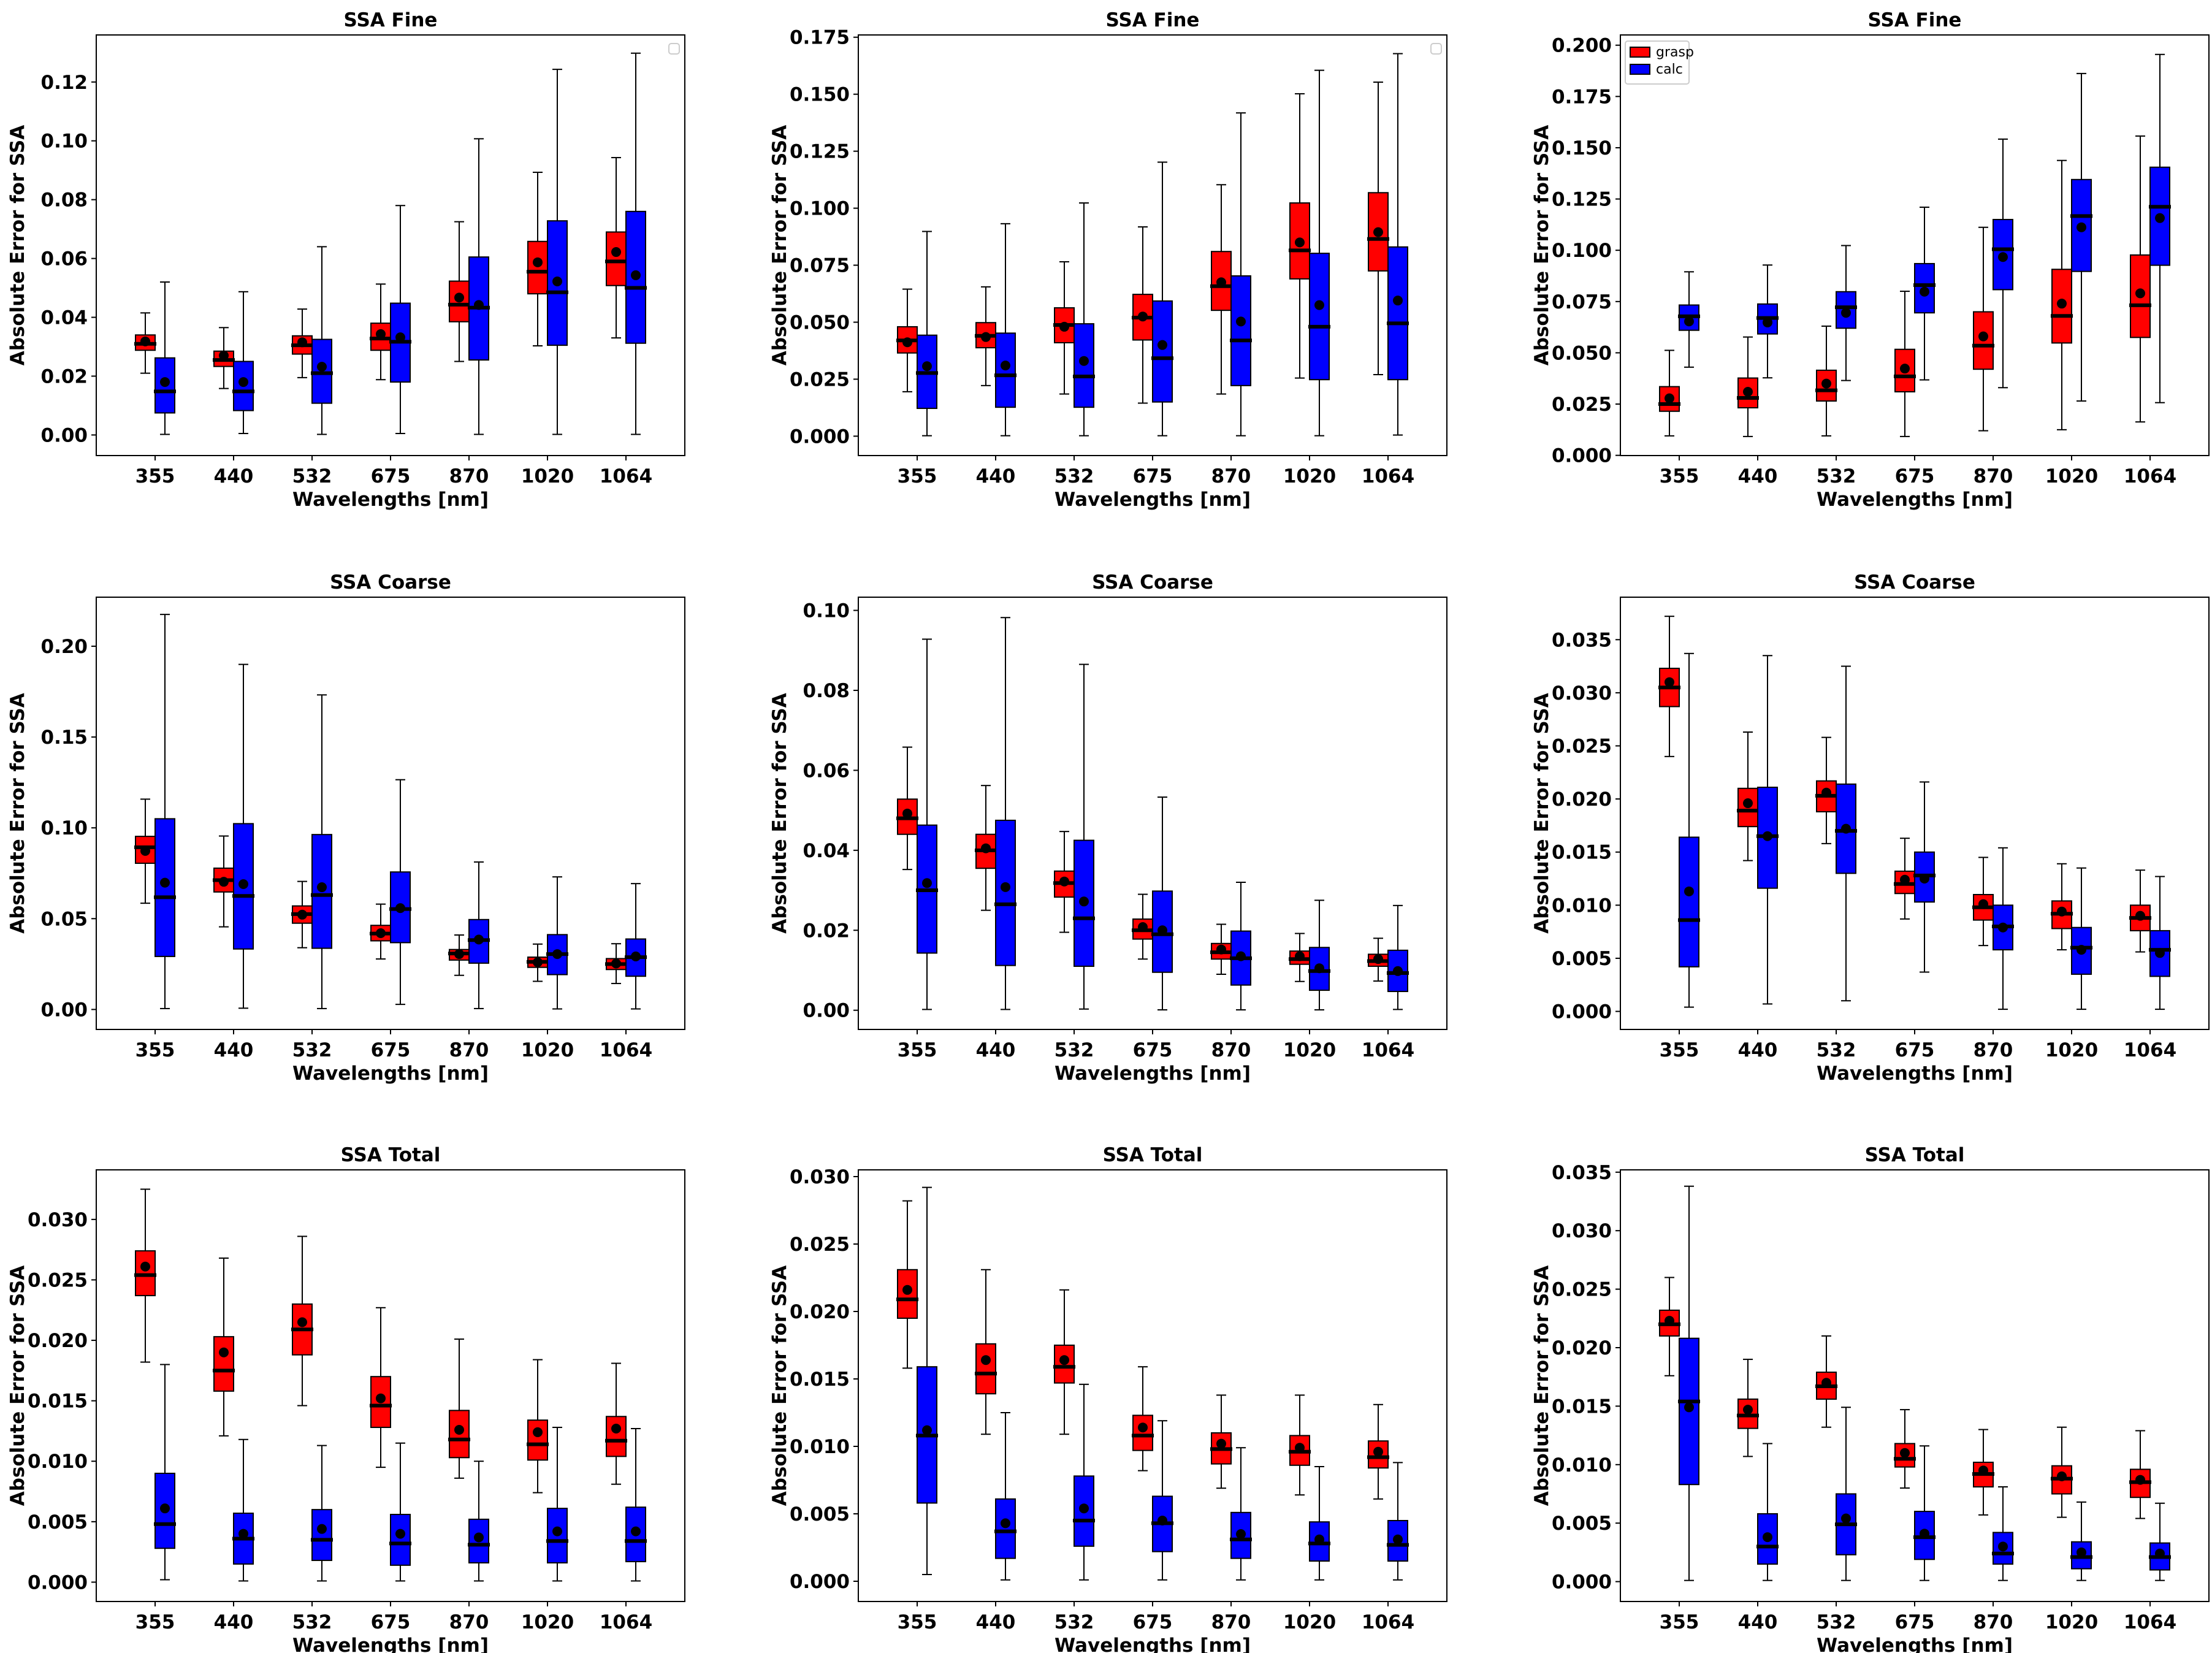  I want to click on y-tick-label: 0.035, so click(1582, 640).